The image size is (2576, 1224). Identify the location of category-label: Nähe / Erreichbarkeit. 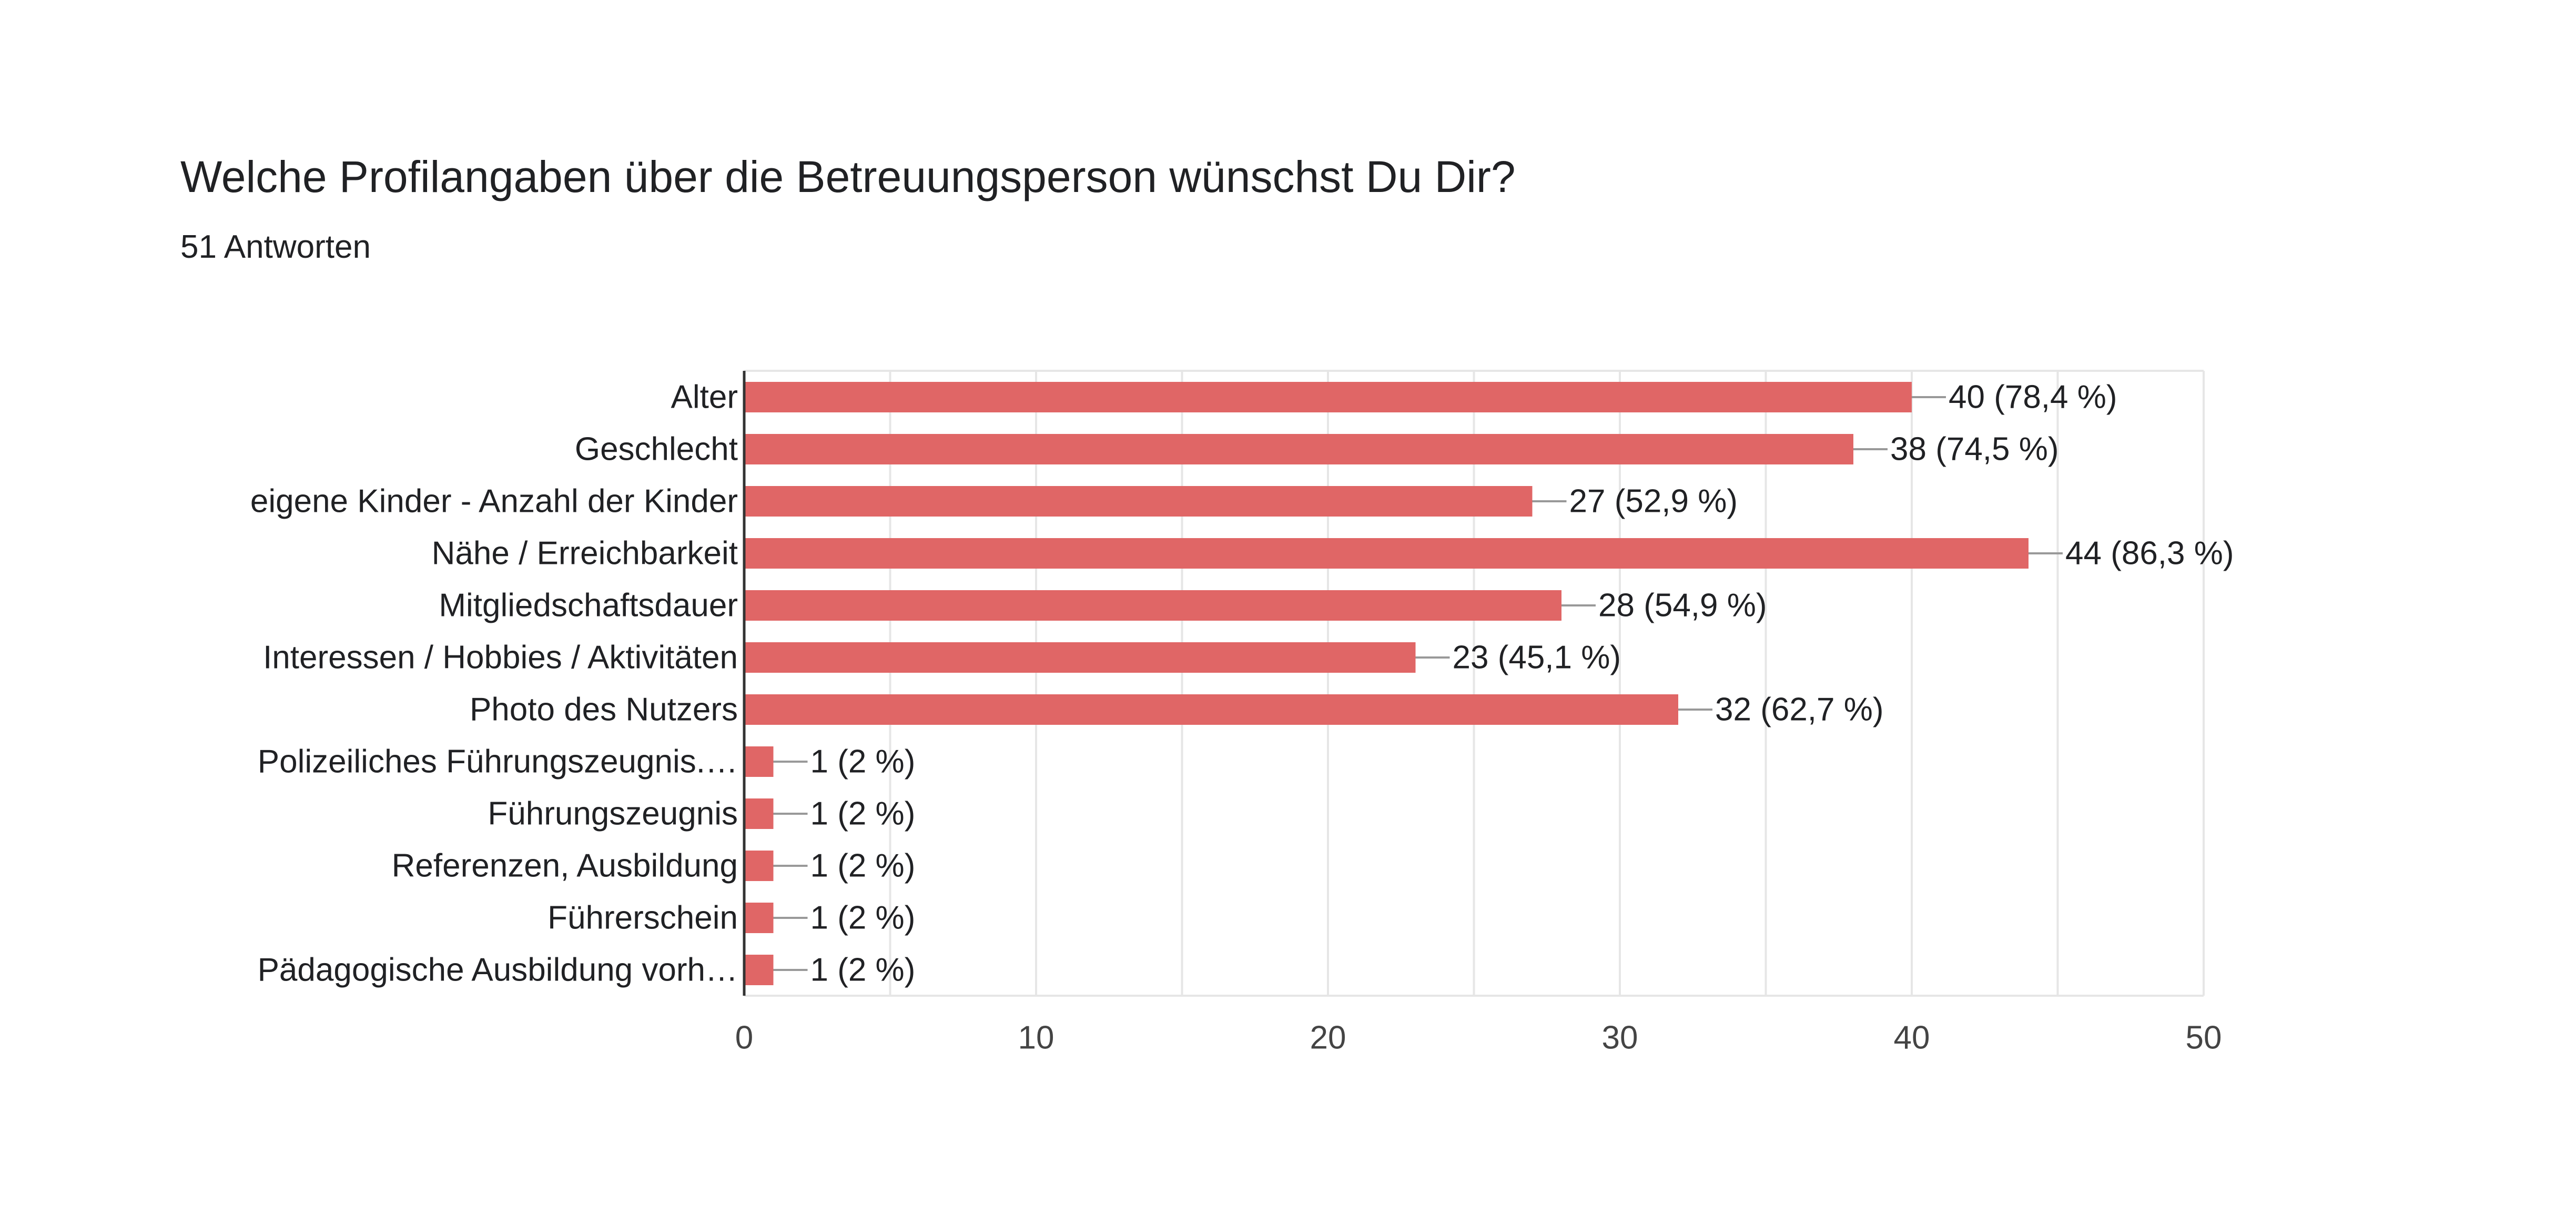
(585, 553).